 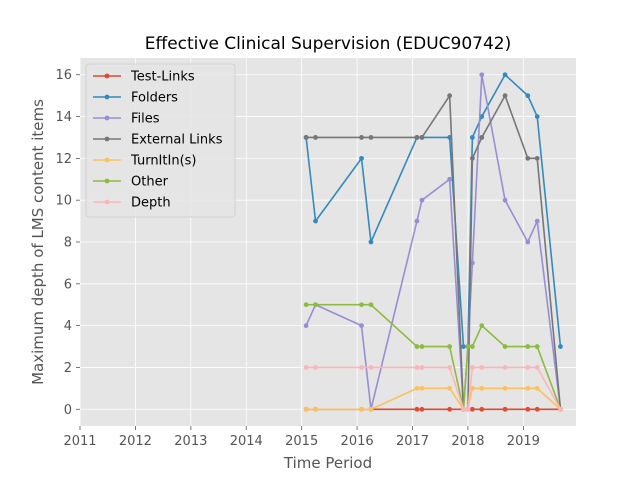 What do you see at coordinates (177, 140) in the screenshot?
I see `legend-label: External Links` at bounding box center [177, 140].